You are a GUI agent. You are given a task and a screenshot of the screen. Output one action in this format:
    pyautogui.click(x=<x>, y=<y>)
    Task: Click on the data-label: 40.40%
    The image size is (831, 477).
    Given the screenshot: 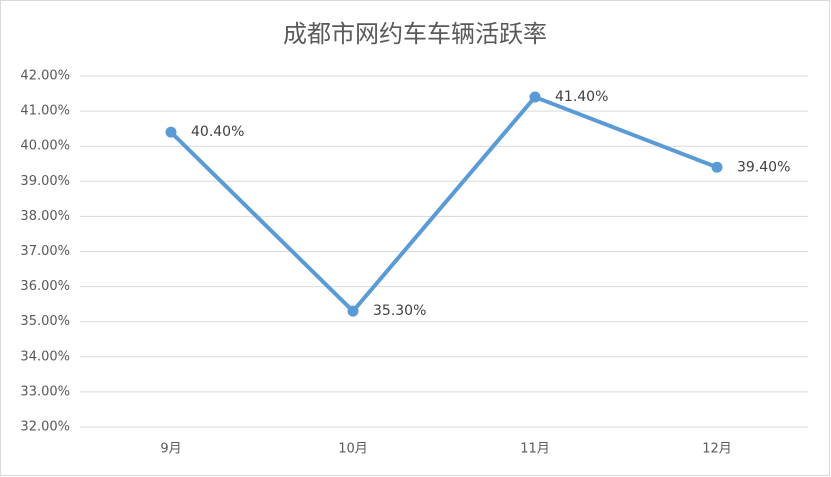 What is the action you would take?
    pyautogui.click(x=217, y=132)
    